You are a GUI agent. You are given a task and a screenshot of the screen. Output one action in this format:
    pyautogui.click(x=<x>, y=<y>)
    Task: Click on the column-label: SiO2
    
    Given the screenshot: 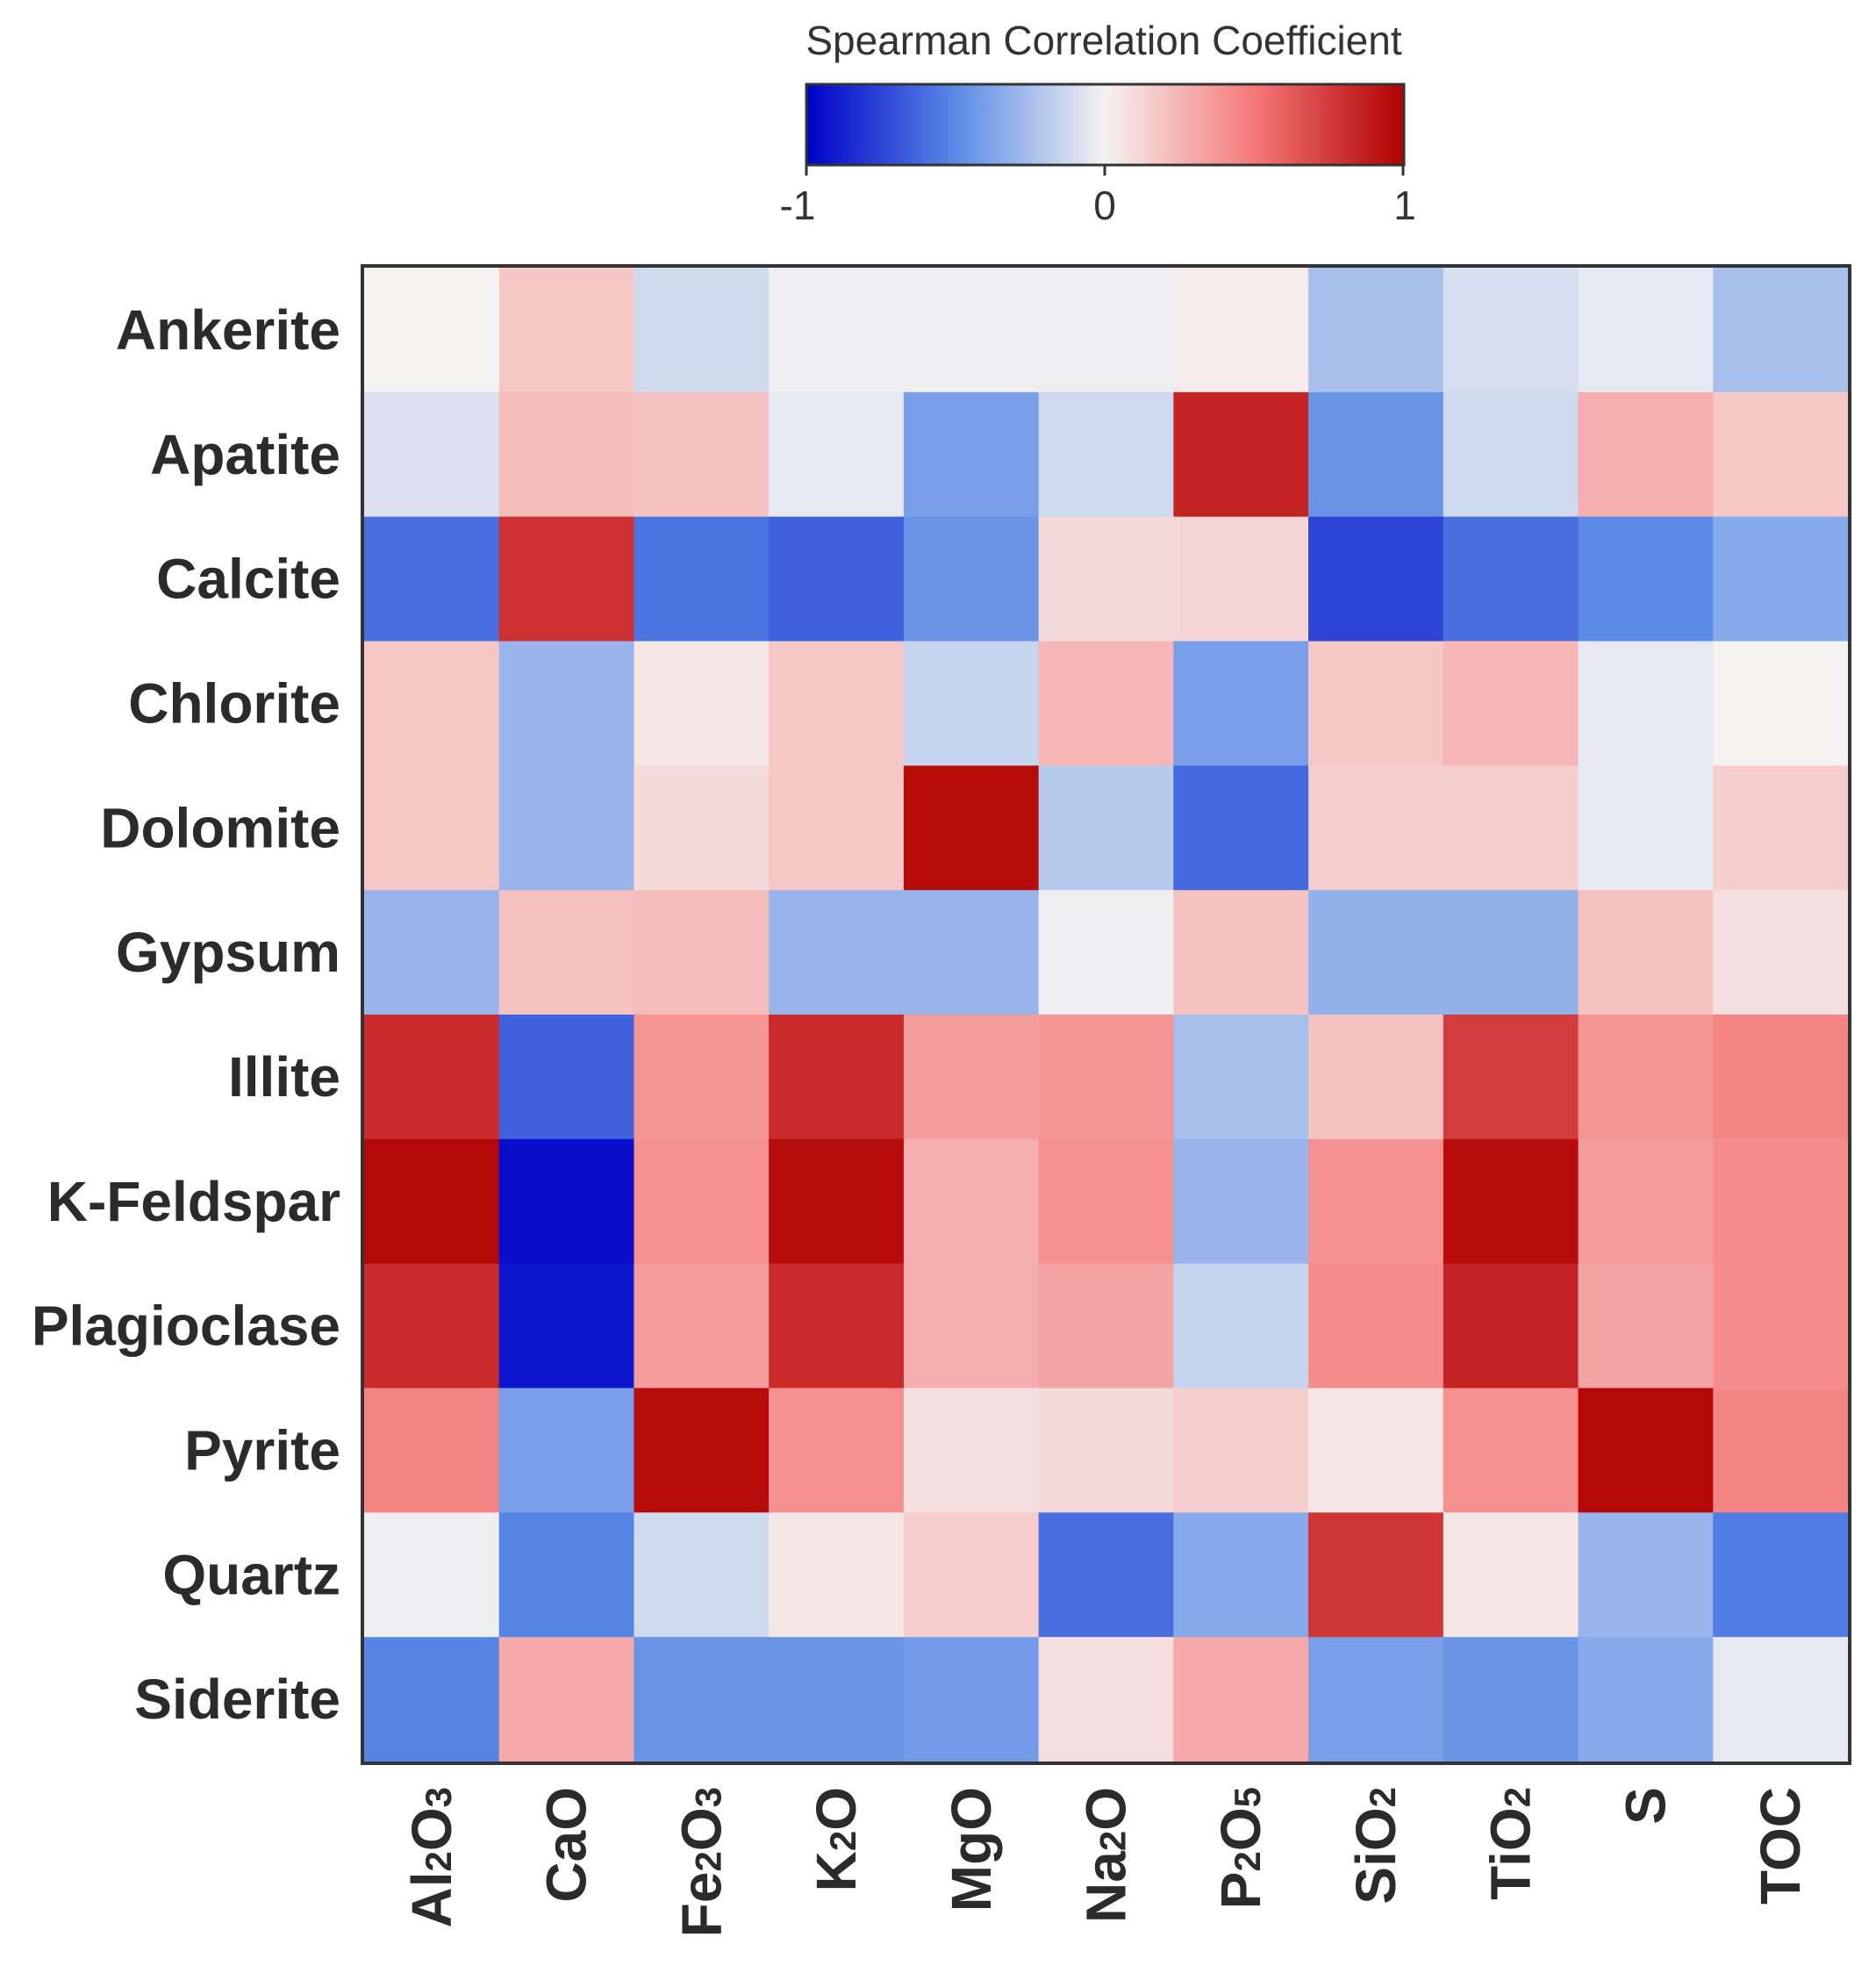 What is the action you would take?
    pyautogui.click(x=1375, y=1846)
    